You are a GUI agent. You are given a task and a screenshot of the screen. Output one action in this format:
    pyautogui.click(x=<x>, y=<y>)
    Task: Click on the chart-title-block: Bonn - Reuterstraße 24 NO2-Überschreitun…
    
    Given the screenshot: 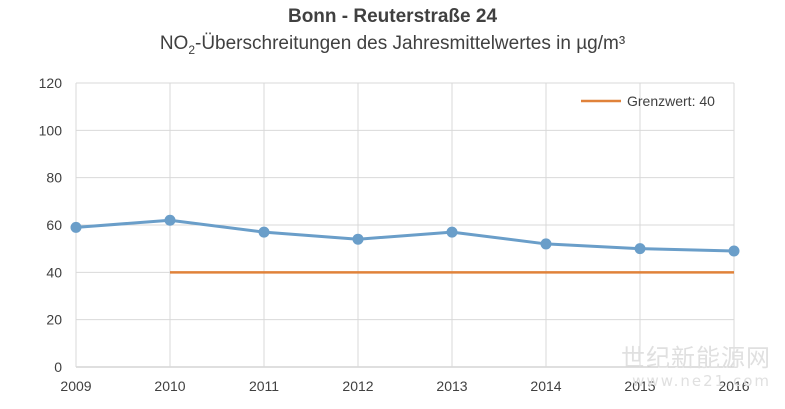 What is the action you would take?
    pyautogui.click(x=392, y=34)
    